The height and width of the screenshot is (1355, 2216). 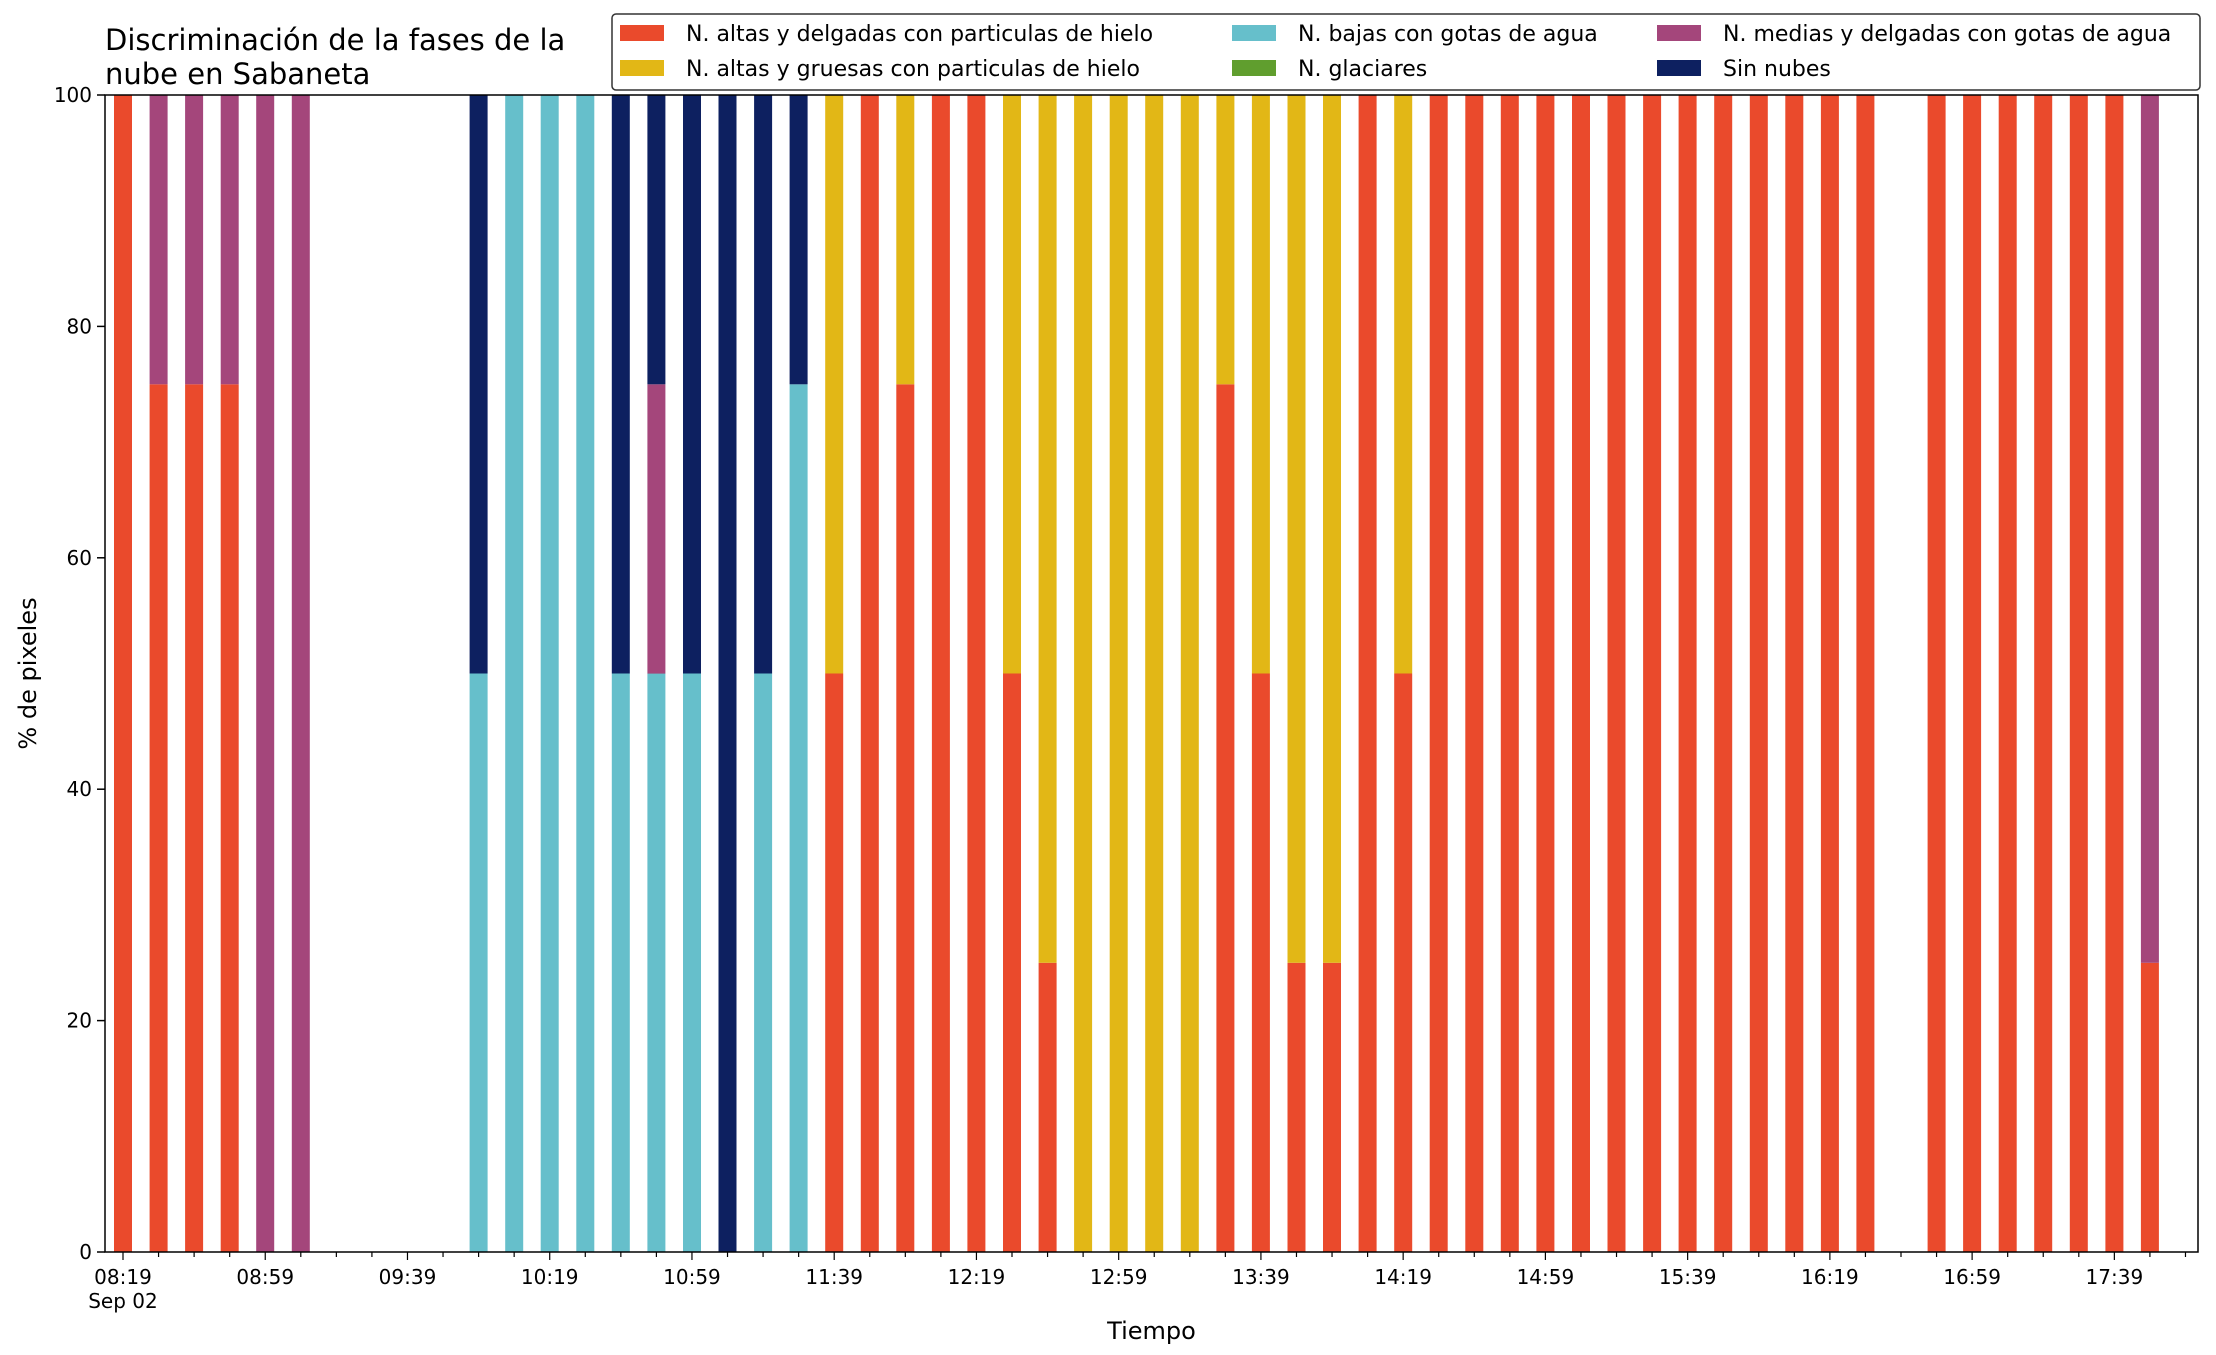 I want to click on legend-label: N. bajas con gotas de agua, so click(x=1448, y=34).